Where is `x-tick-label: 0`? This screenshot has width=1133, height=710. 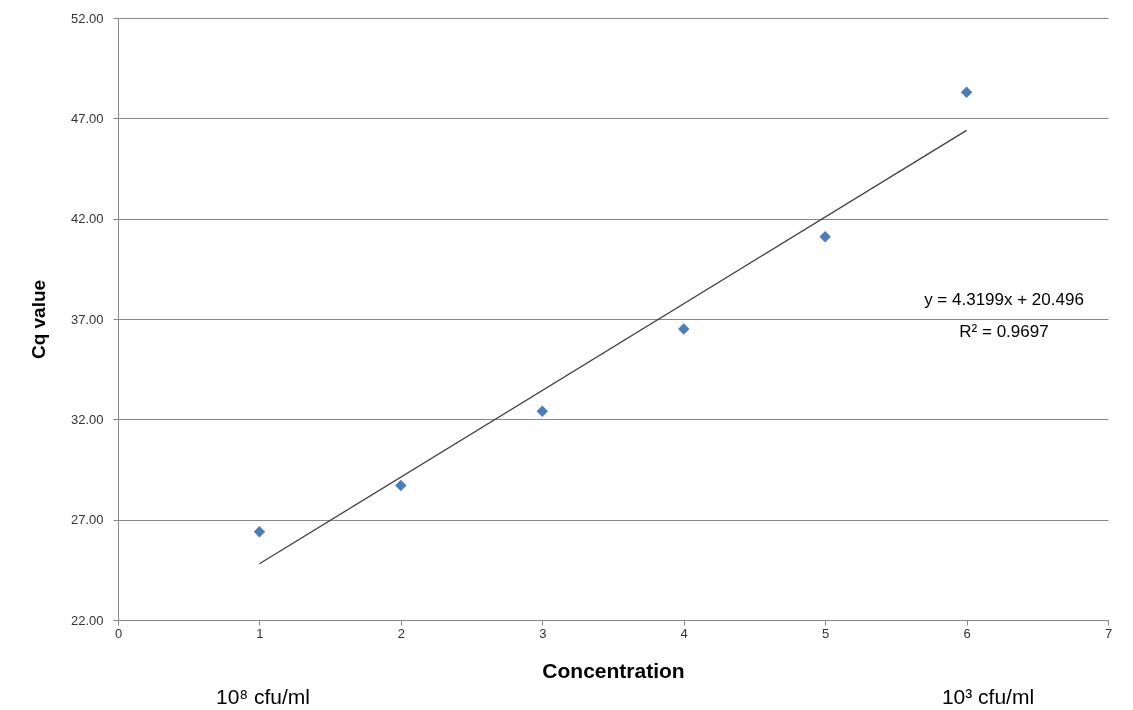 x-tick-label: 0 is located at coordinates (118, 633).